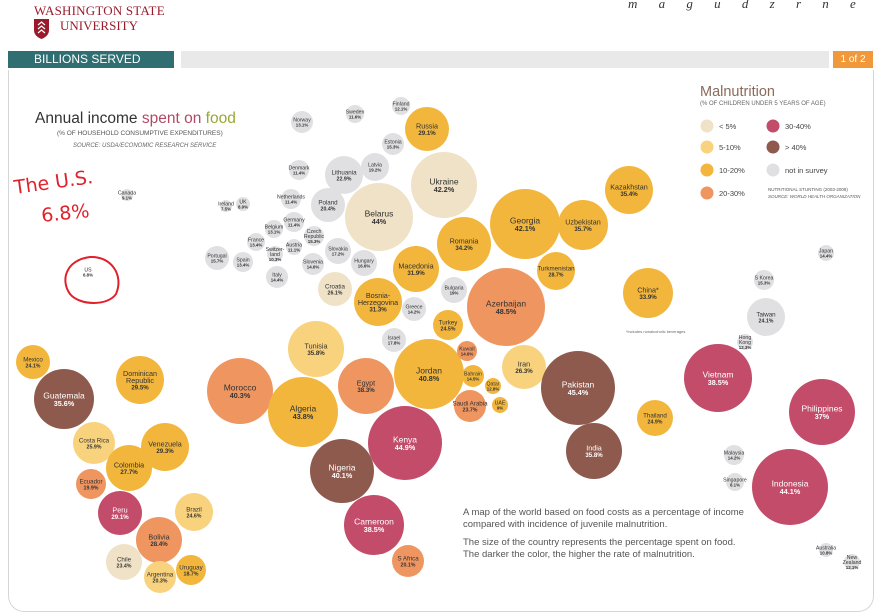 This screenshot has height=616, width=881. Describe the element at coordinates (821, 408) in the screenshot. I see `country-name: Philippines` at that location.